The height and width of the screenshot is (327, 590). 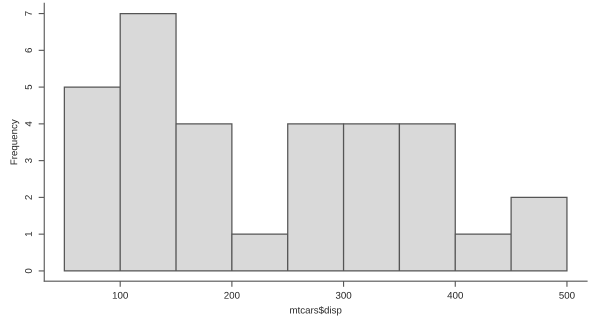 I want to click on x-axis-title: mtcars$disp, so click(x=316, y=311).